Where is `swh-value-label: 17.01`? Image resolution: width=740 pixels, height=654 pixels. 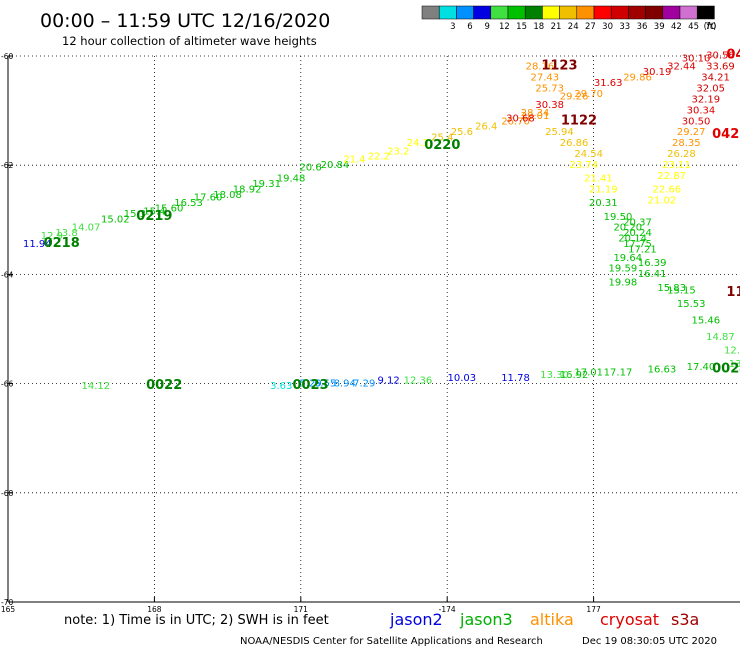 swh-value-label: 17.01 is located at coordinates (588, 372).